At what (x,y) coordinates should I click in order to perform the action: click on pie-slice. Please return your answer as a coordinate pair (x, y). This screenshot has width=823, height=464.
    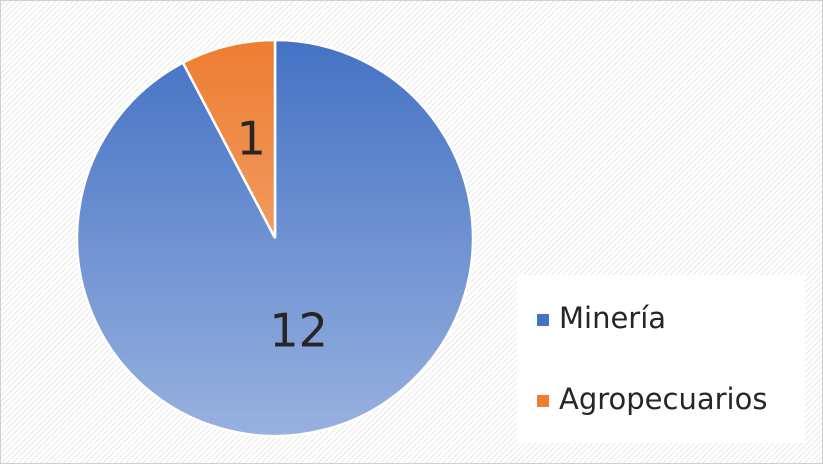
    Looking at the image, I should click on (229, 138).